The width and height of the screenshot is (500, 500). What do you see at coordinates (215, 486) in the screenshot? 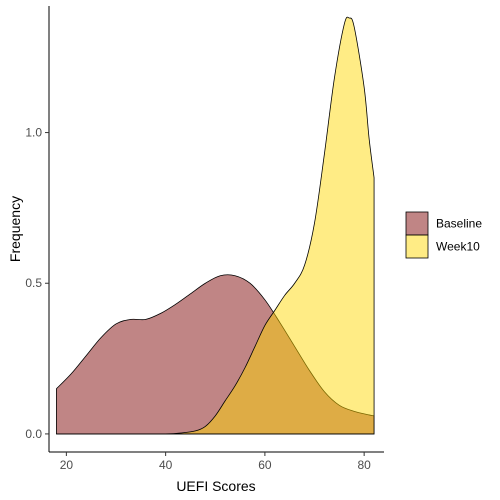
I see `x-axis-title: UEFI Scores` at bounding box center [215, 486].